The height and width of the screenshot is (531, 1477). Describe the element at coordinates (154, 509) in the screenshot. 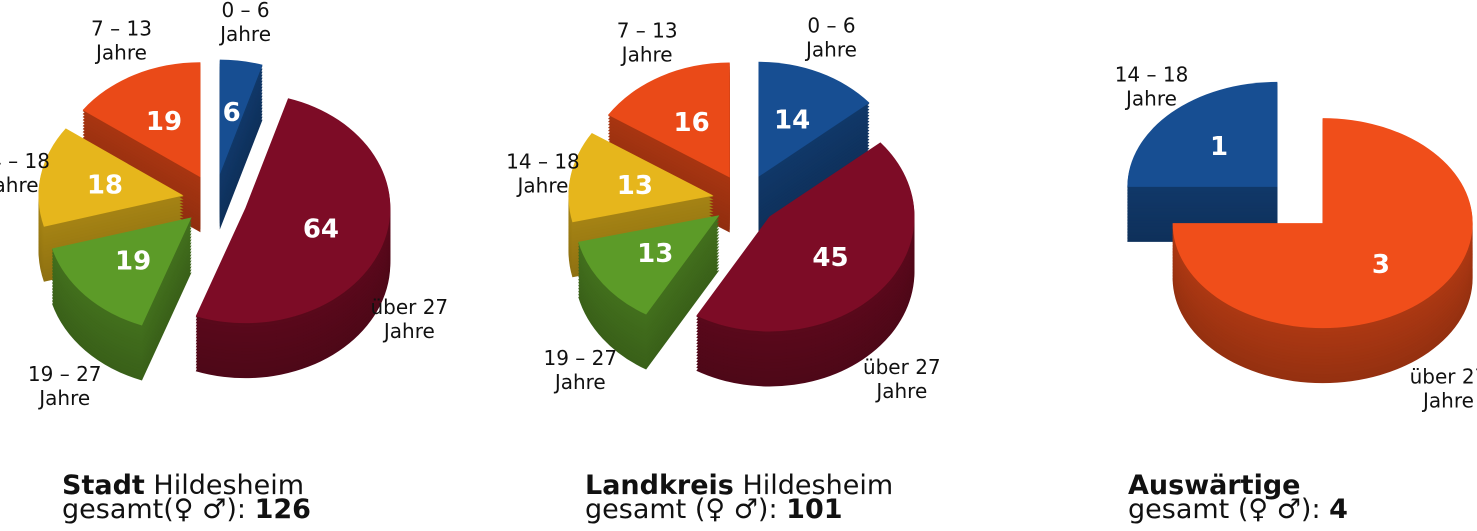

I see `total-label: gesamt(♀ ♂):` at that location.